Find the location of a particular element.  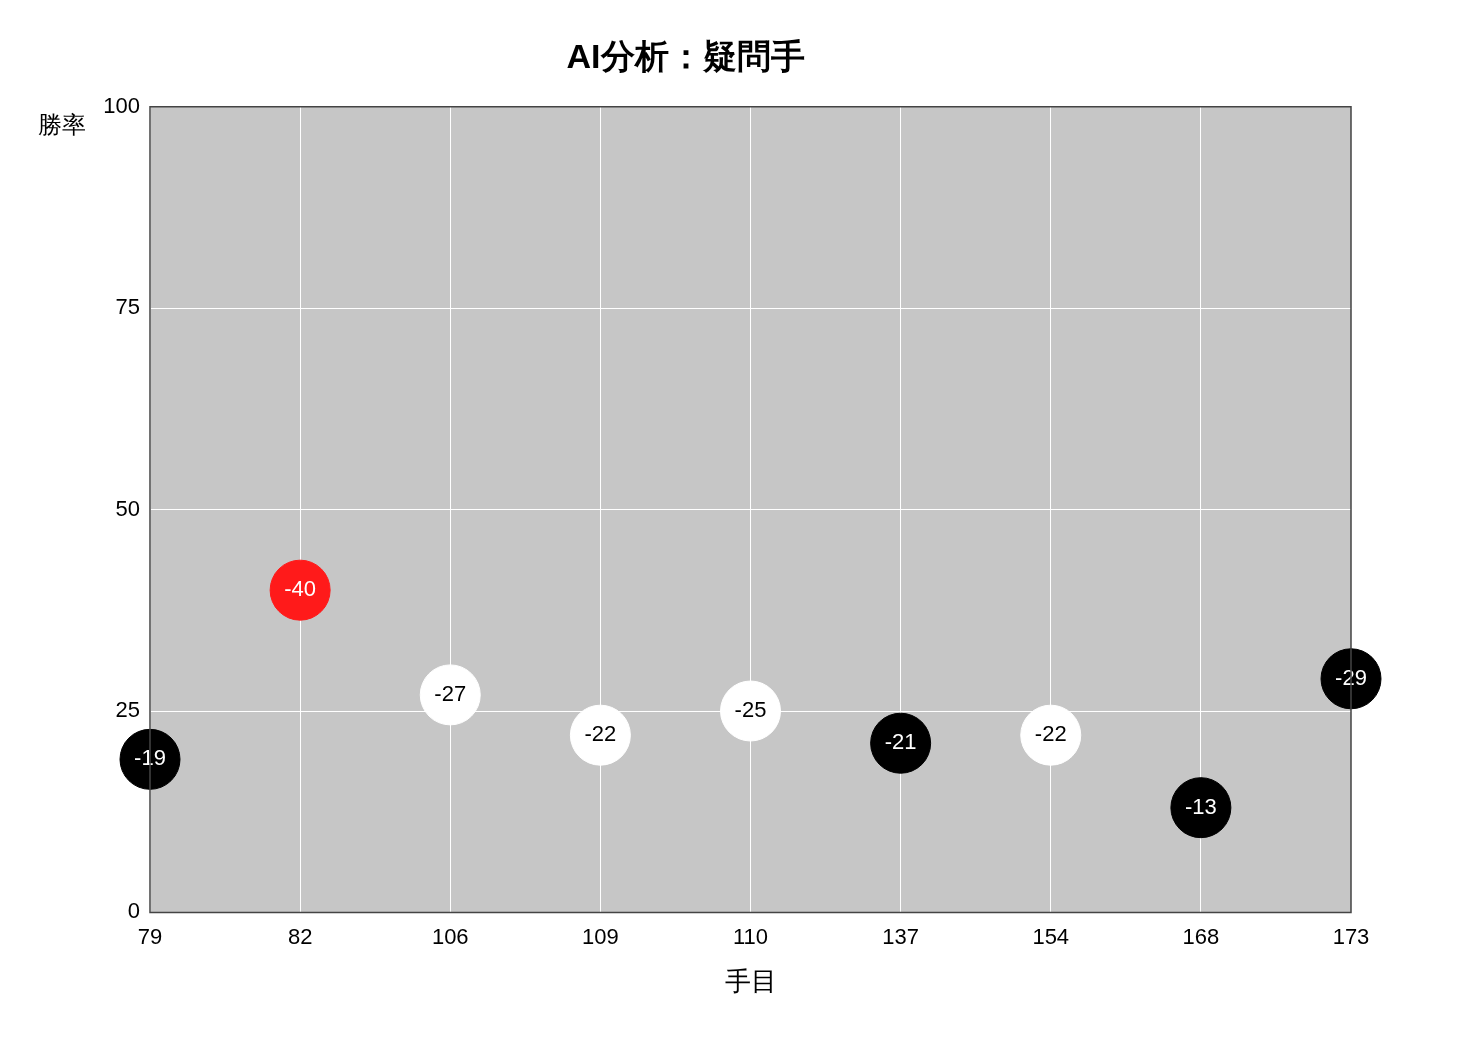

annotation: -40 is located at coordinates (300, 589).